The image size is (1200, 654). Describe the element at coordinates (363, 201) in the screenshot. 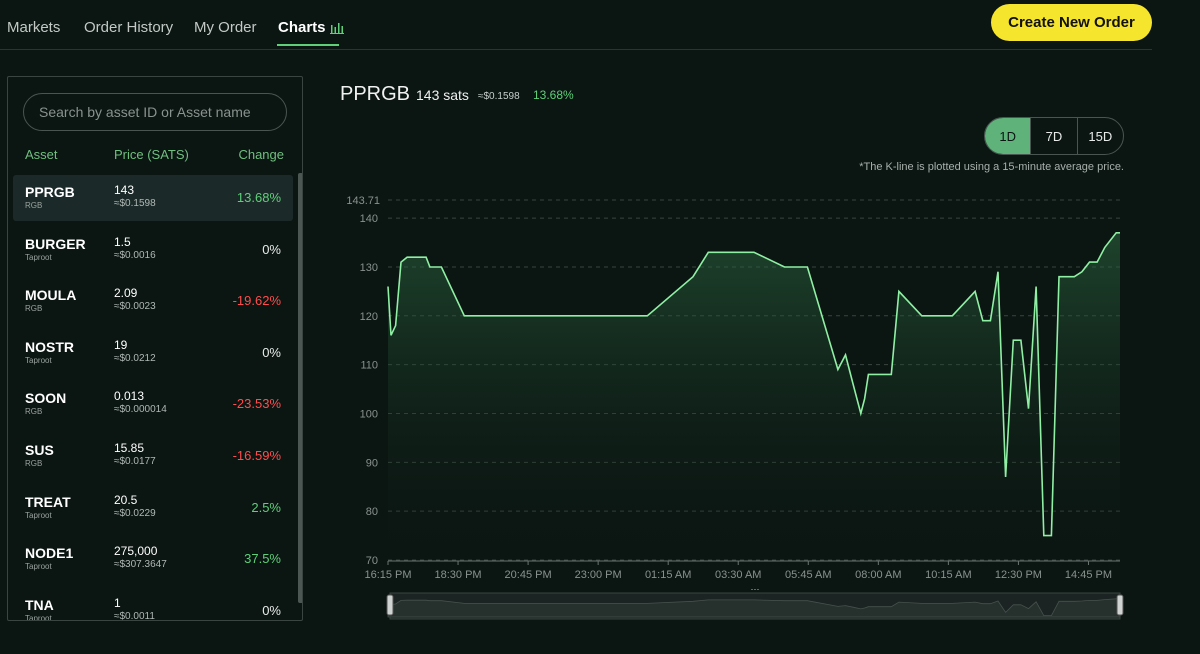

I see `y-max-label: 143.71` at that location.